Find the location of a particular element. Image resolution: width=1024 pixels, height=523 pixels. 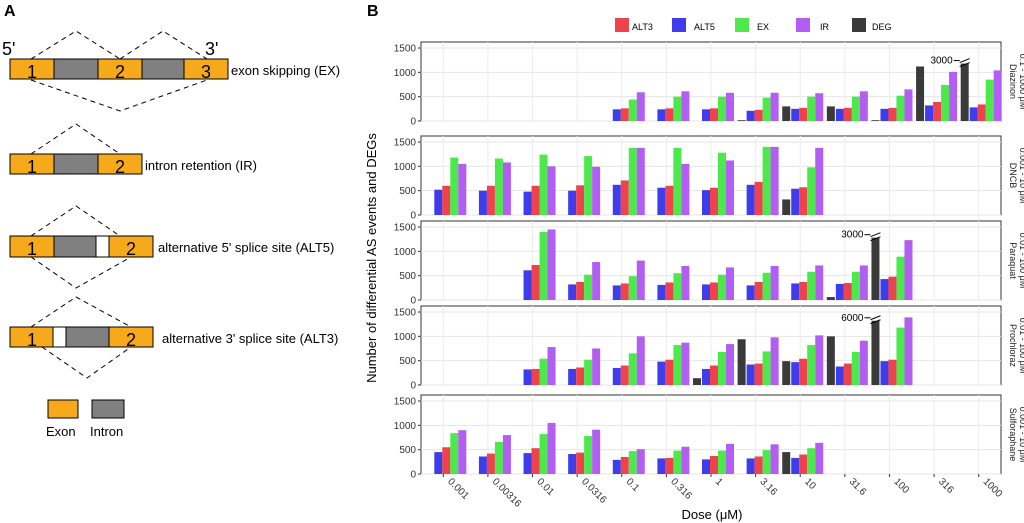

break-value-label: 6000 is located at coordinates (852, 318).